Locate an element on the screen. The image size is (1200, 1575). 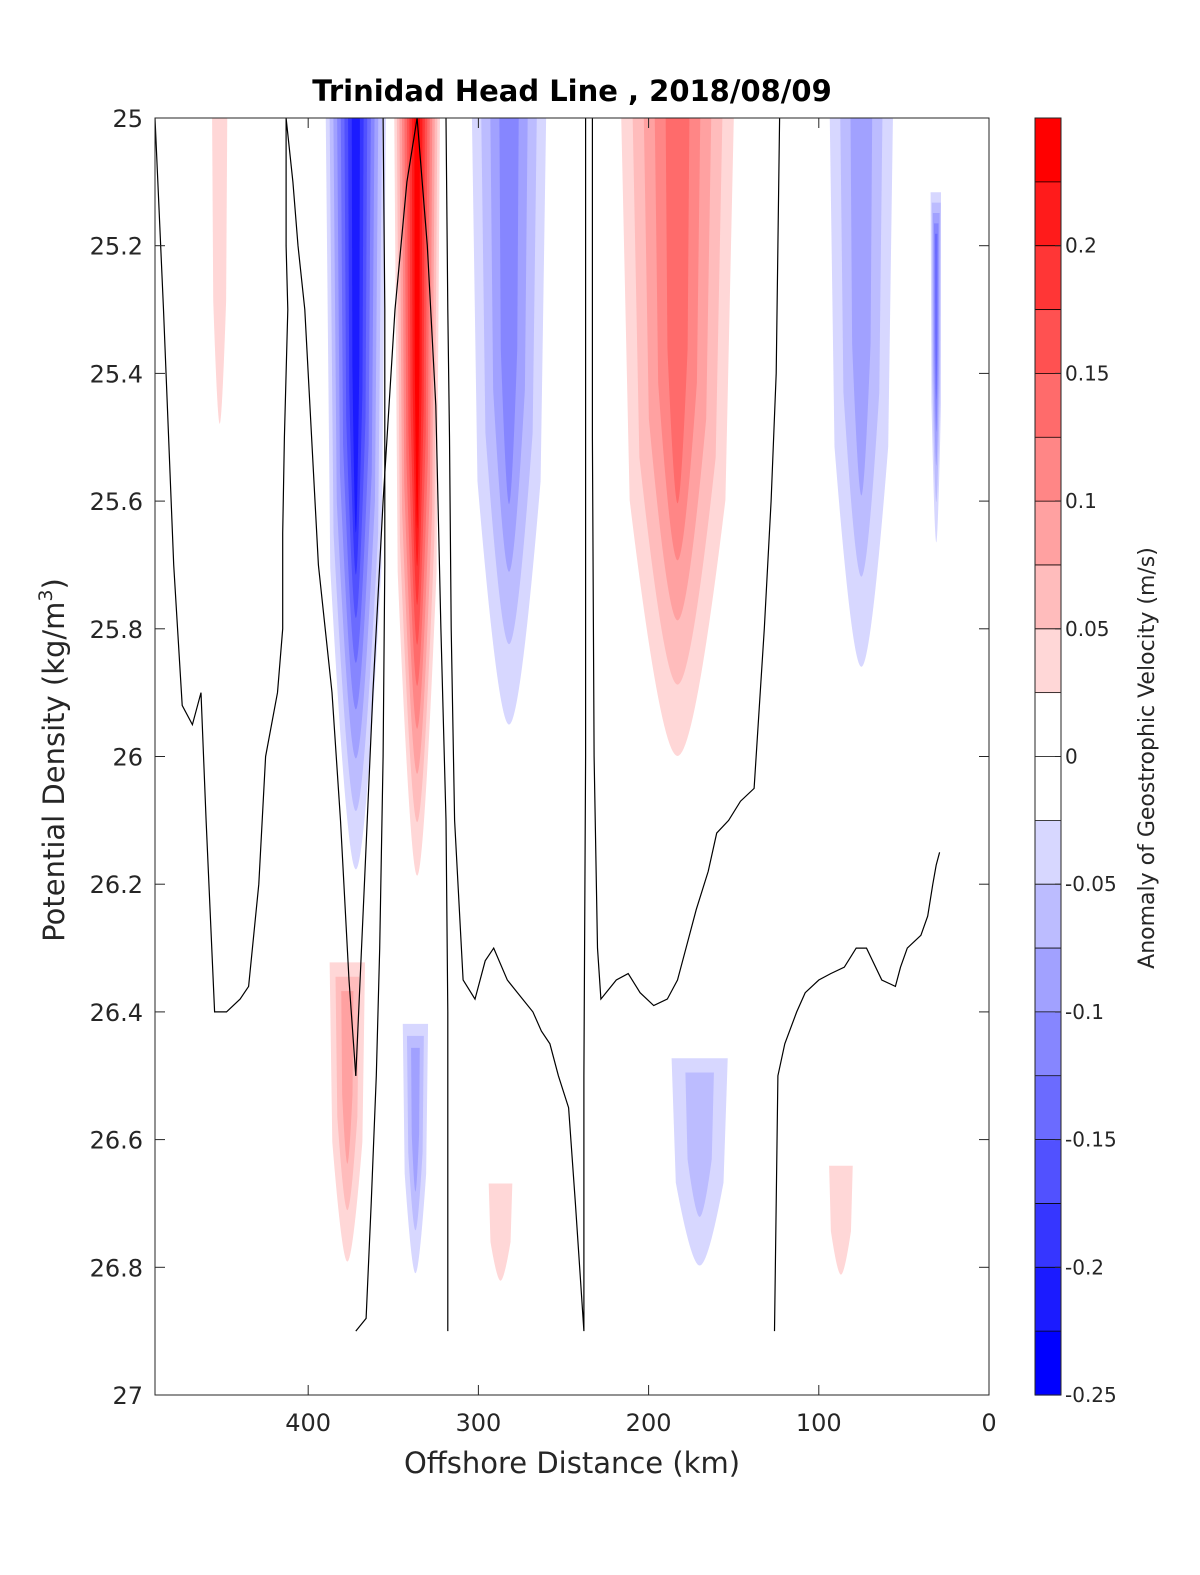
y-tick-label: 25.2 is located at coordinates (116, 247).